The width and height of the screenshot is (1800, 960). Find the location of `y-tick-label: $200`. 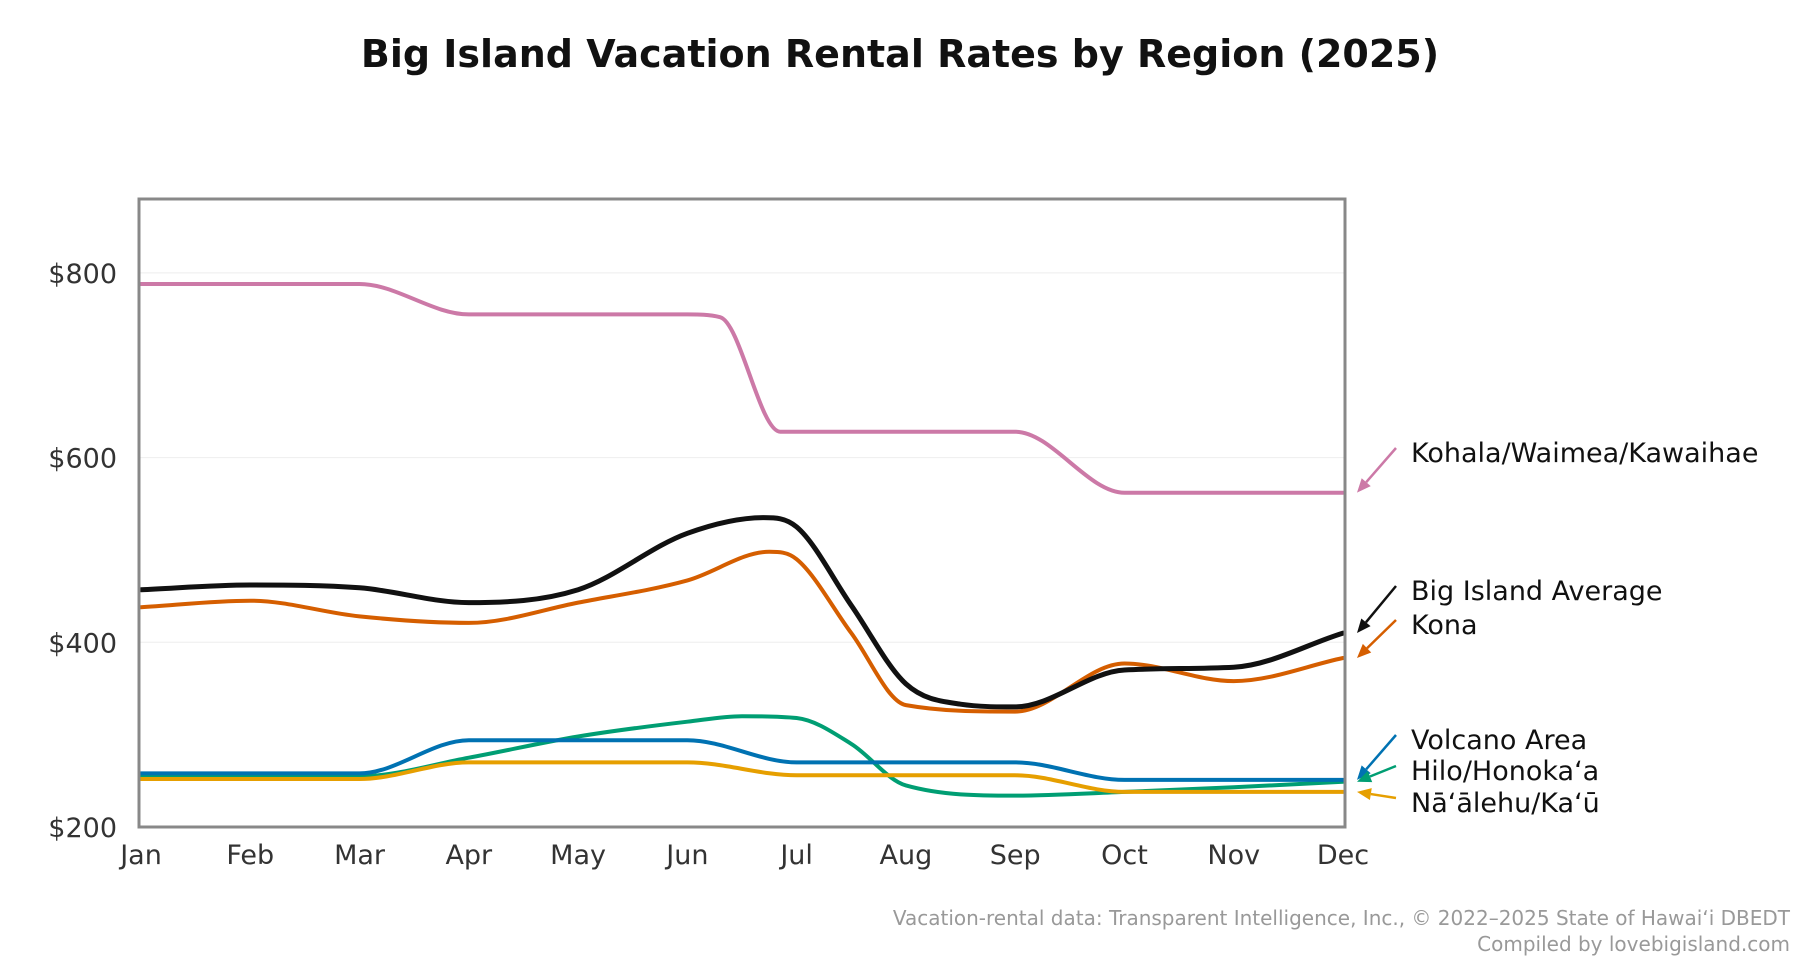

y-tick-label: $200 is located at coordinates (82, 828).